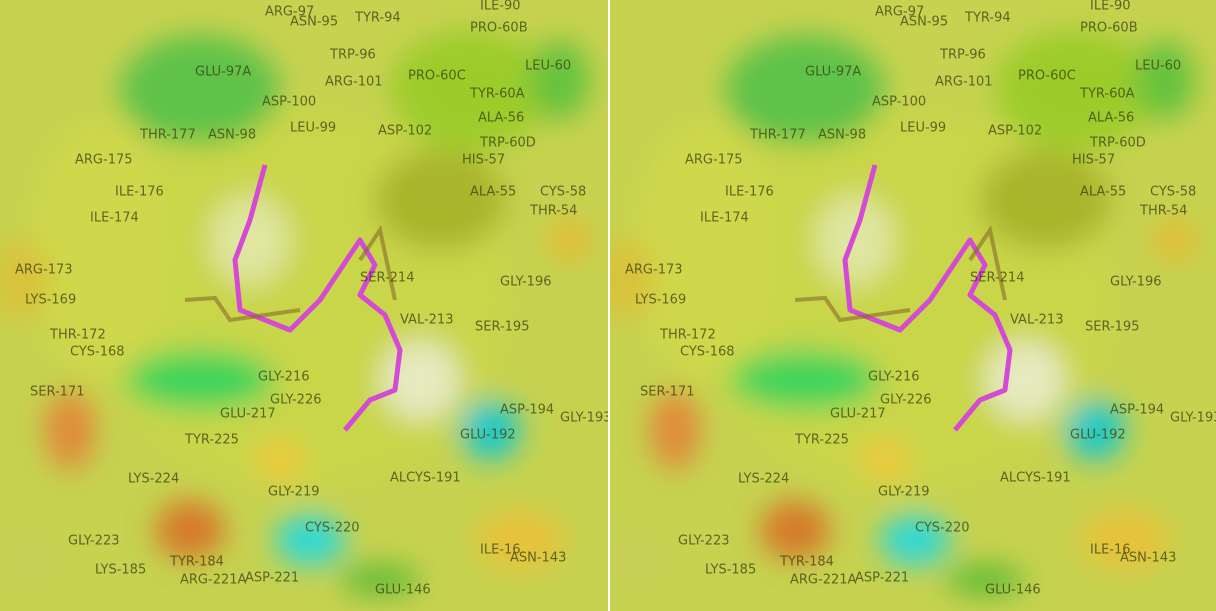 The width and height of the screenshot is (1216, 611). I want to click on residue-label: TYR-60A, so click(497, 94).